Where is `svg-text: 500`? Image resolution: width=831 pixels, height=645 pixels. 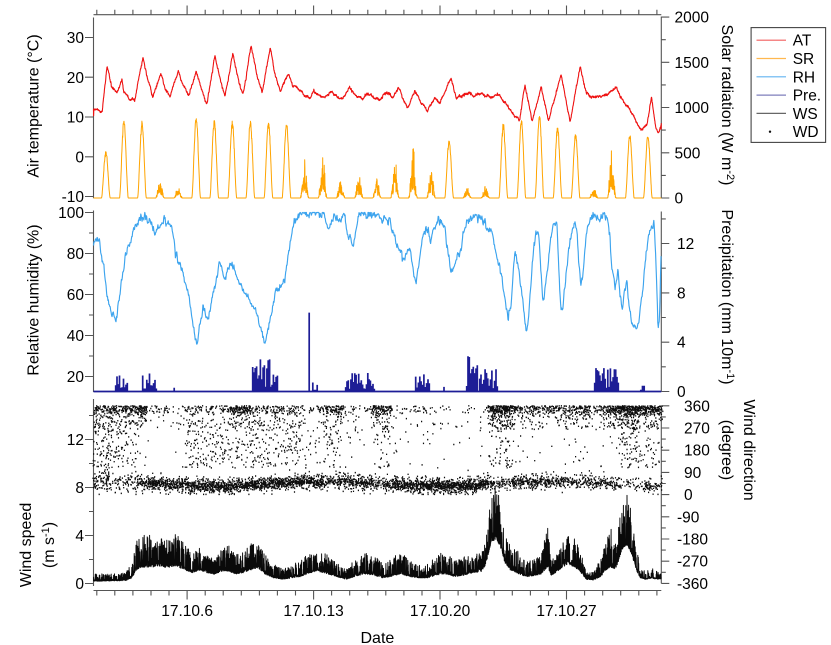
svg-text: 500 is located at coordinates (688, 153).